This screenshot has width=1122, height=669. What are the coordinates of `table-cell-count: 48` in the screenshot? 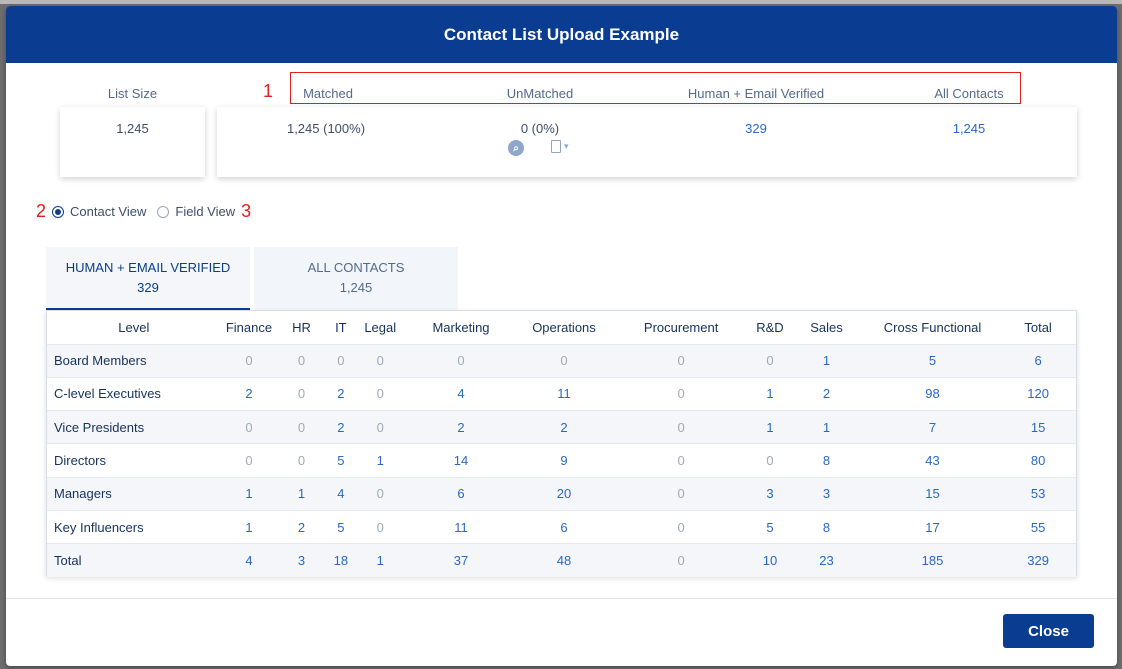 It's located at (564, 560).